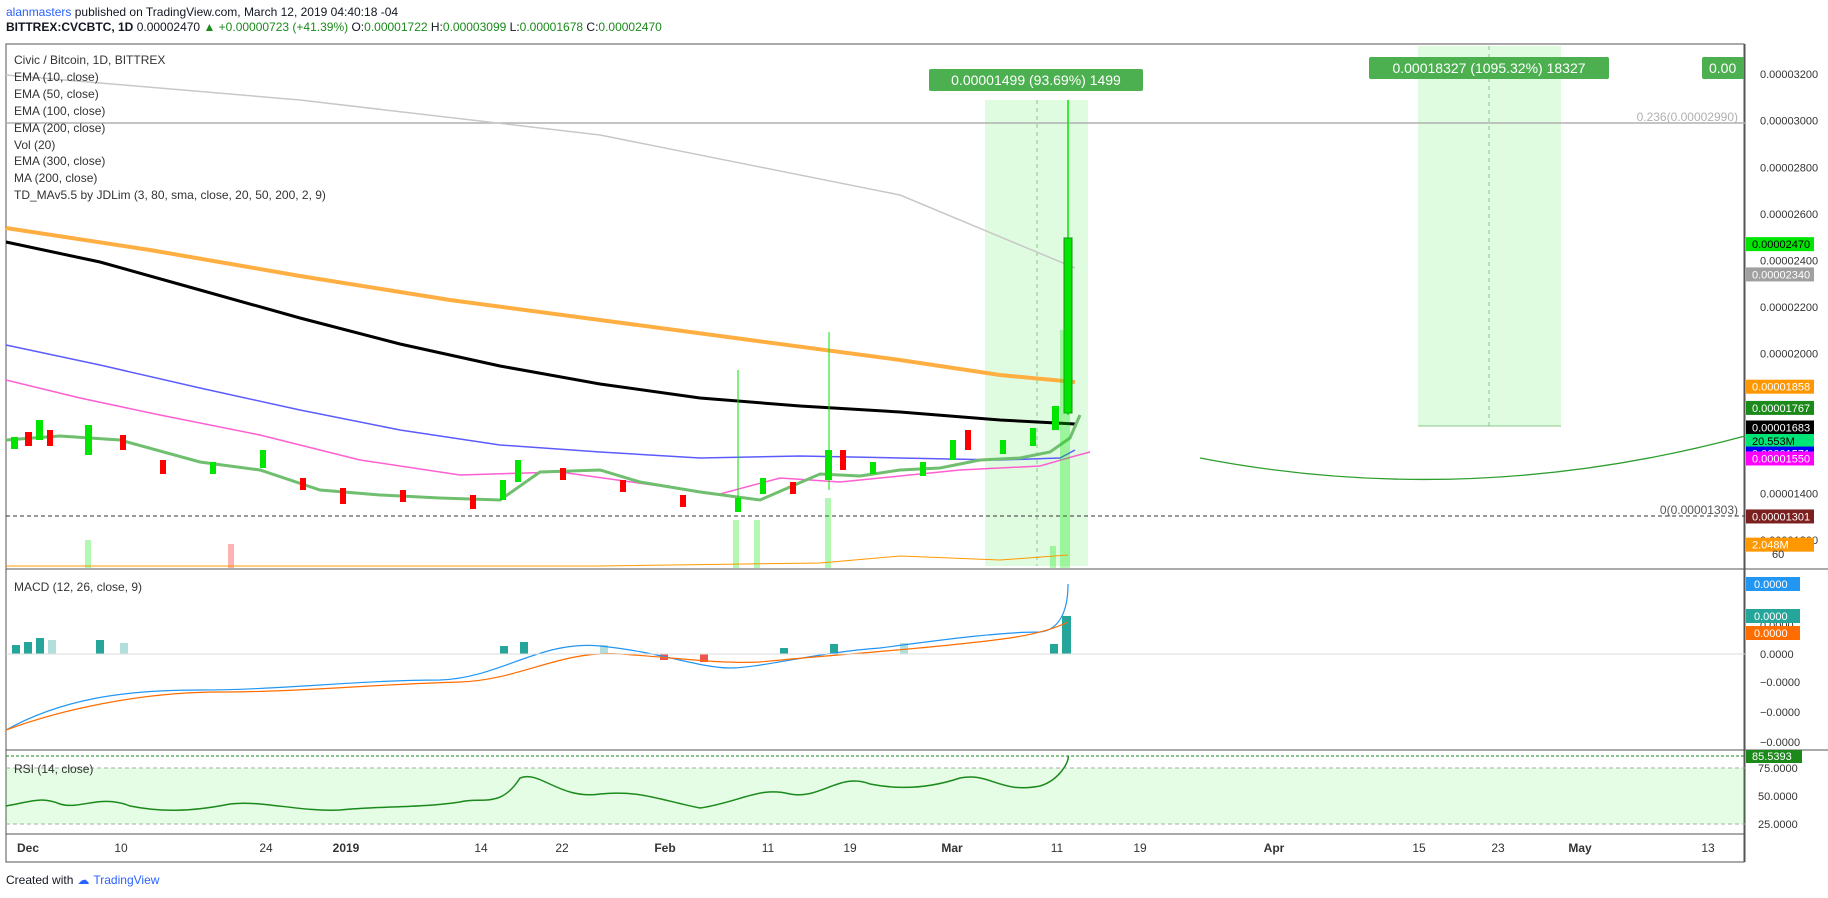 Image resolution: width=1828 pixels, height=898 pixels. What do you see at coordinates (1068, 325) in the screenshot?
I see `candle-last` at bounding box center [1068, 325].